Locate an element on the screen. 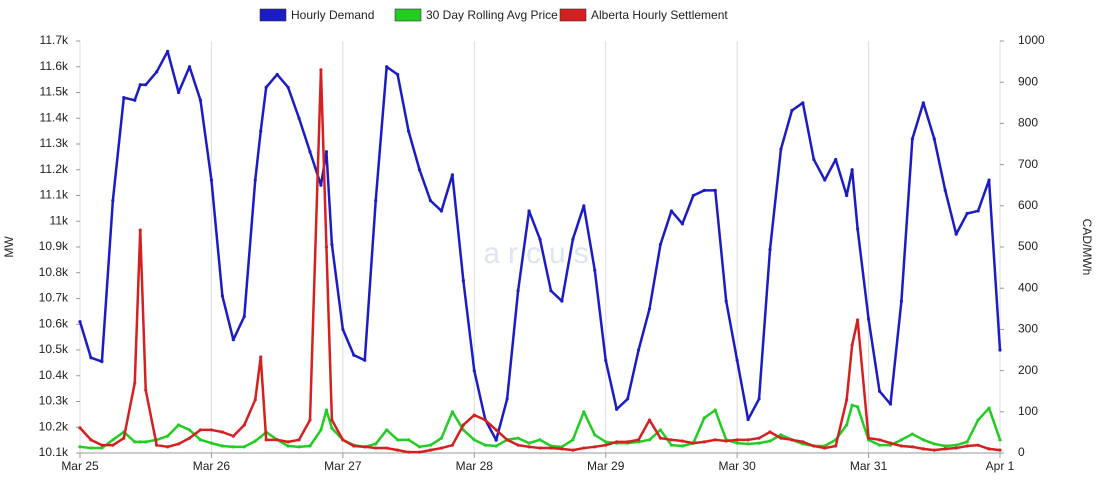 Image resolution: width=1100 pixels, height=500 pixels. y-tick-label: 10.1k is located at coordinates (54, 452).